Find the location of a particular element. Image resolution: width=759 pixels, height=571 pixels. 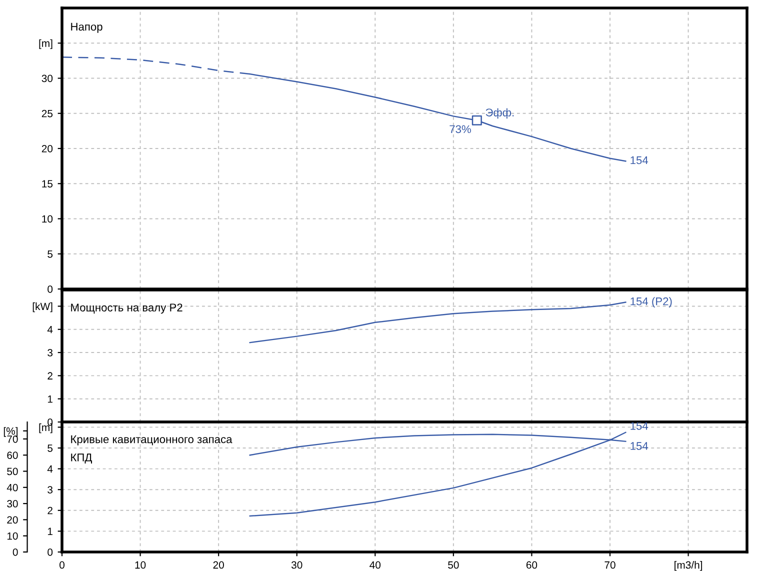

y2-tick-label: 60 is located at coordinates (12, 455).